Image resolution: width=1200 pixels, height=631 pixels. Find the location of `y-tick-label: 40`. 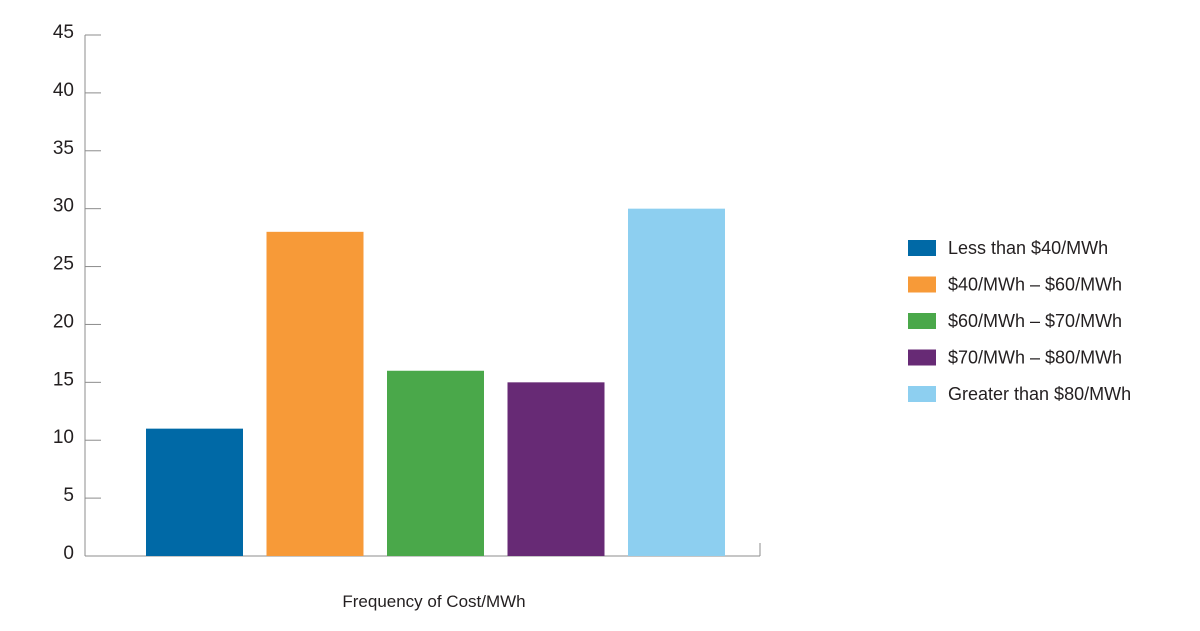

y-tick-label: 40 is located at coordinates (63, 90).